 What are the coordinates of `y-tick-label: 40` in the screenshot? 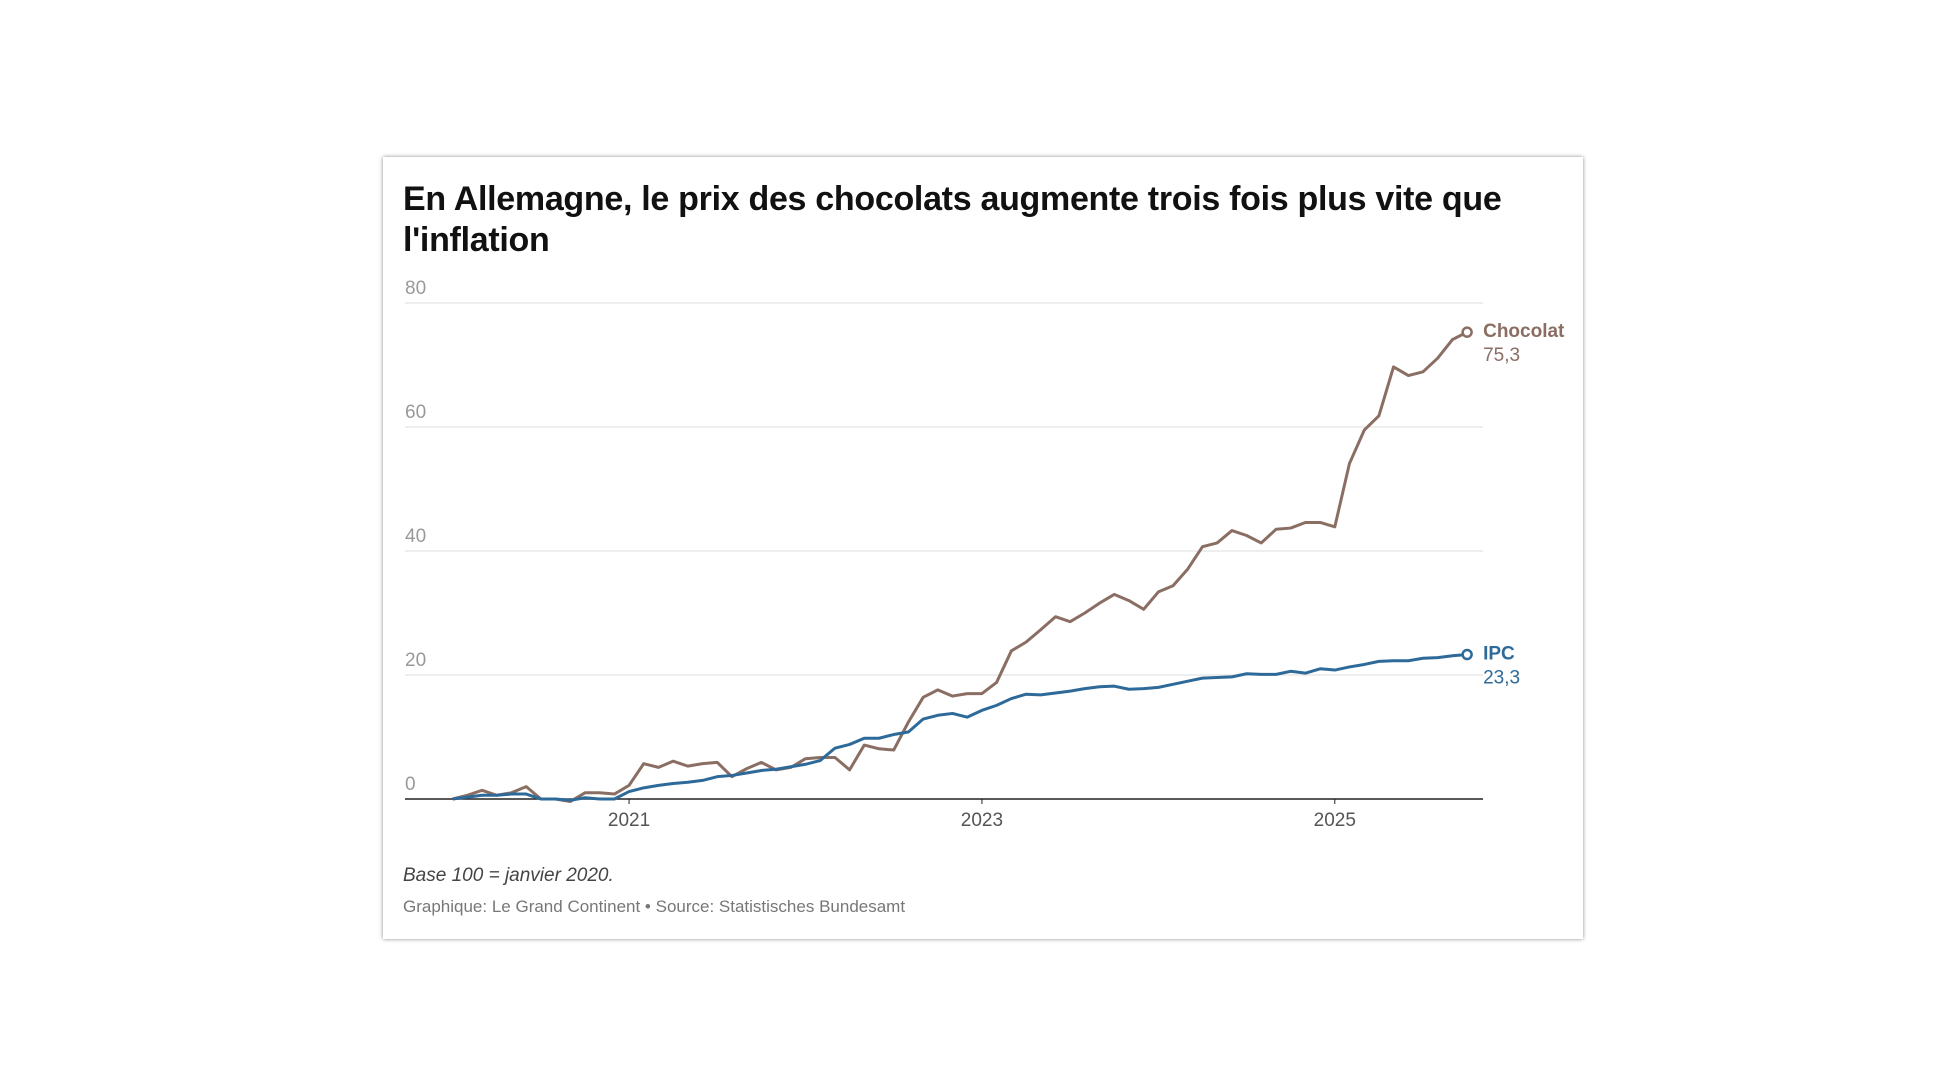 It's located at (415, 536).